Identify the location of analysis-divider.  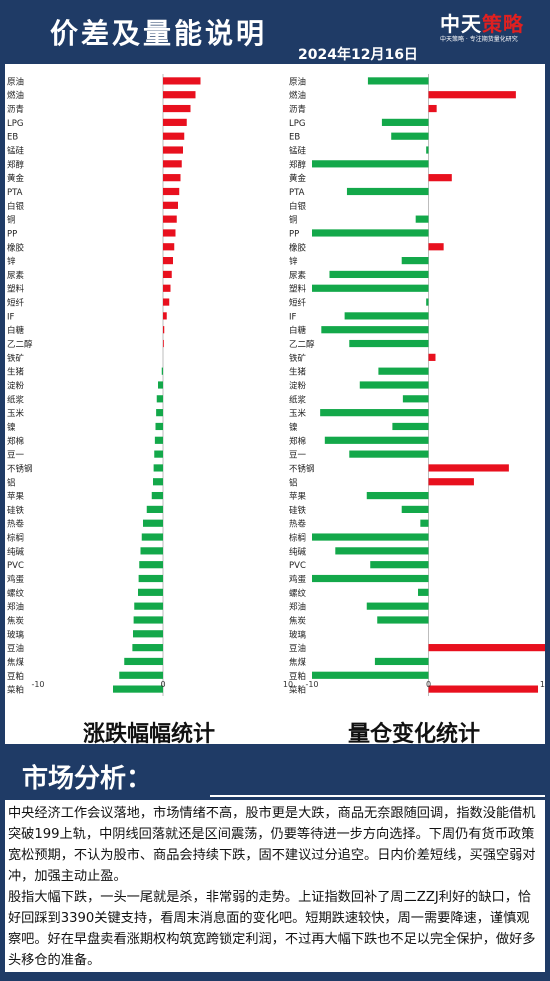
(377, 796).